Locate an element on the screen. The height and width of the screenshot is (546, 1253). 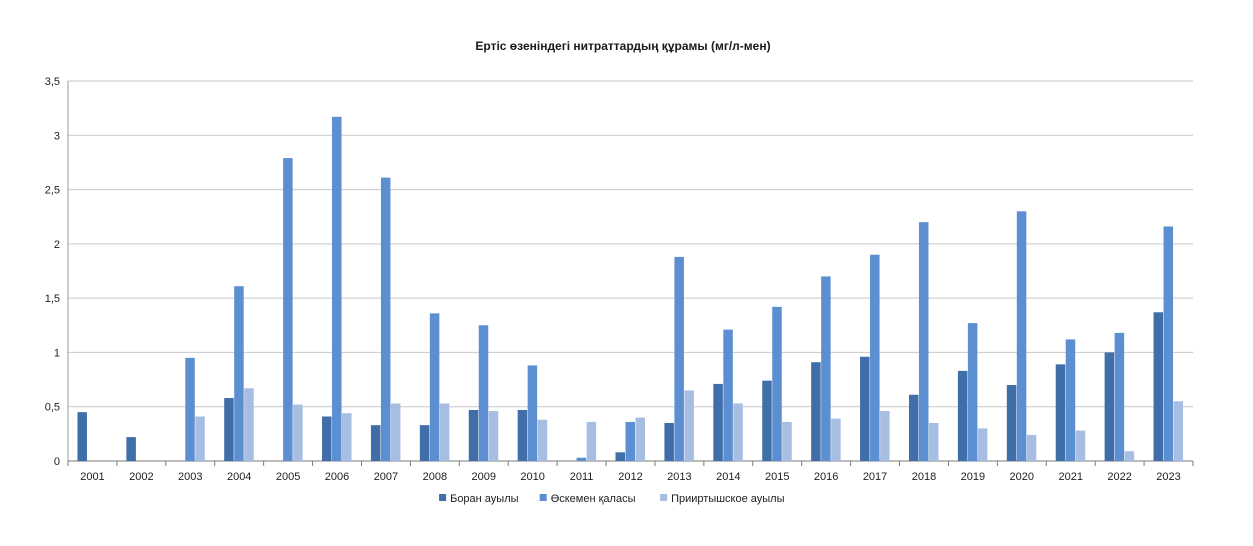
legend-item: Прииртышское ауылы is located at coordinates (722, 499).